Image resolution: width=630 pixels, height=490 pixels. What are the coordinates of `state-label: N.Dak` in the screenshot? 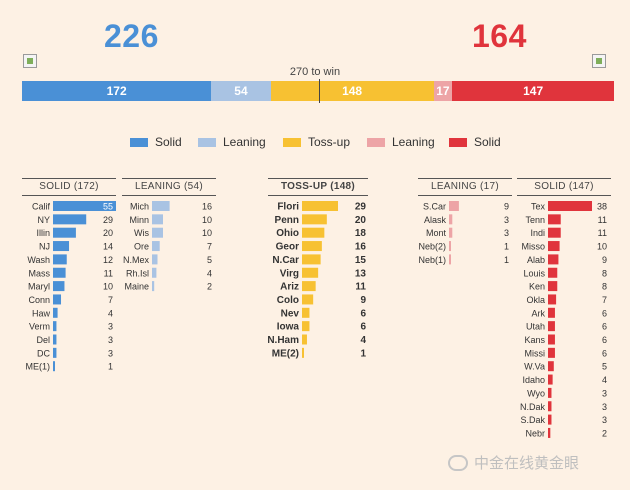 It's located at (533, 407).